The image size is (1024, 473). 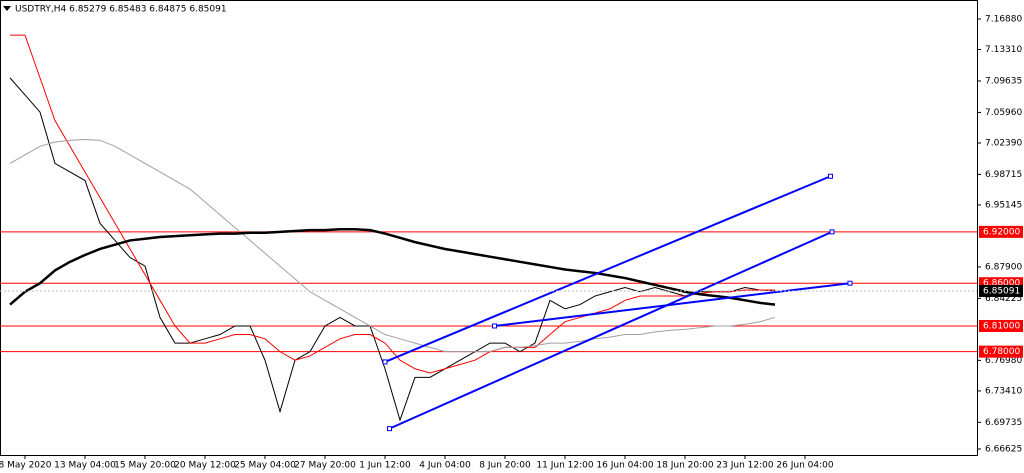 I want to click on current-price-label: 6.85091, so click(x=1001, y=291).